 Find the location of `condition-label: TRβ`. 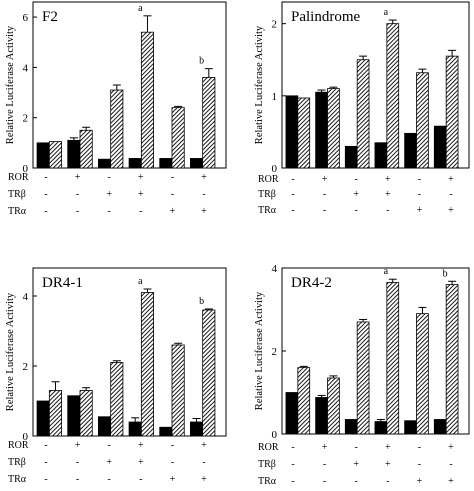

condition-label: TRβ is located at coordinates (17, 462).